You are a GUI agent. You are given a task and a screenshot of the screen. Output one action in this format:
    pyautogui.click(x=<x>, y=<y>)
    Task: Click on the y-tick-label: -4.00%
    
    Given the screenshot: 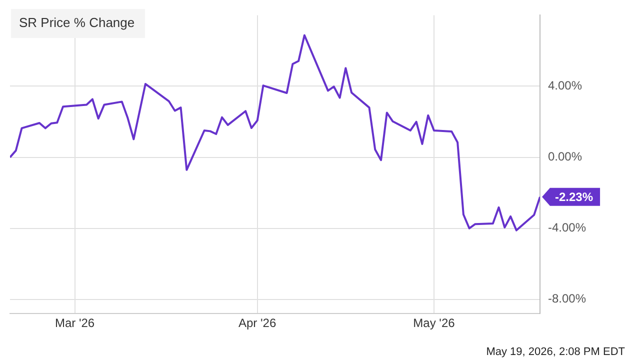 What is the action you would take?
    pyautogui.click(x=567, y=227)
    